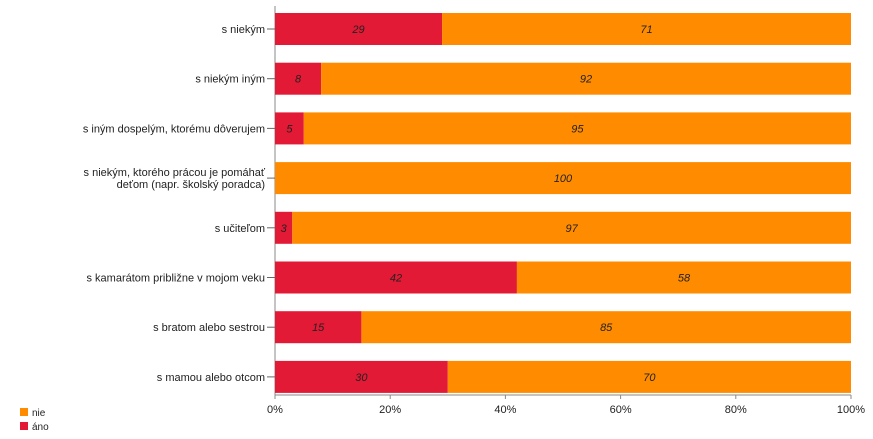 The width and height of the screenshot is (873, 439). I want to click on category-label: s mamou alebo otcom, so click(211, 378).